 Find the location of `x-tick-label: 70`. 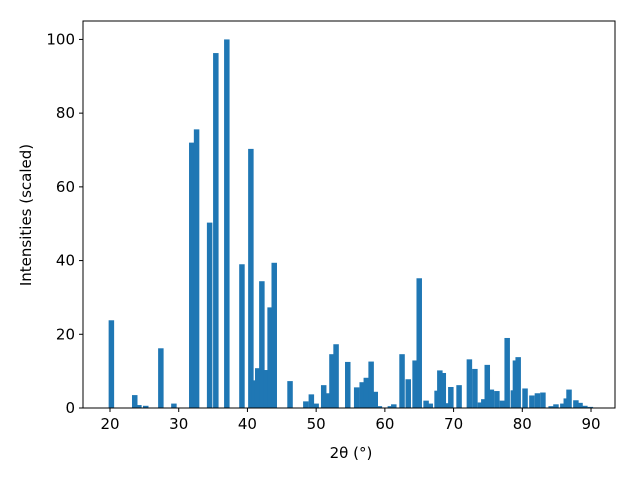

x-tick-label: 70 is located at coordinates (453, 424).